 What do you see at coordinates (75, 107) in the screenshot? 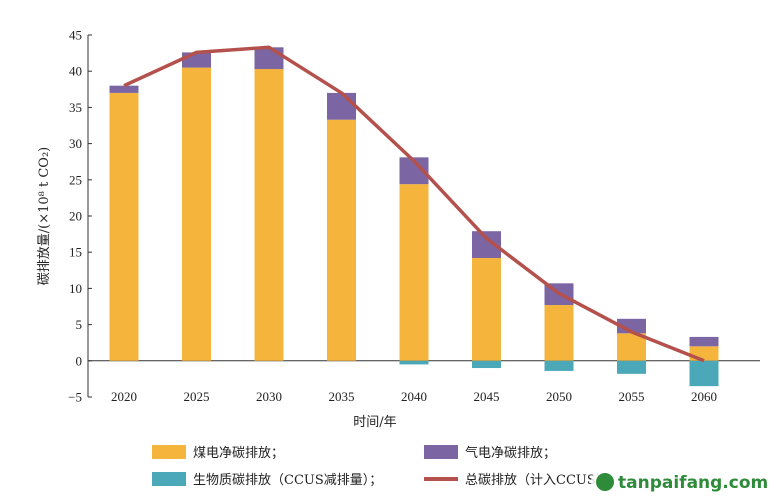
I see `y-tick-label: 35` at bounding box center [75, 107].